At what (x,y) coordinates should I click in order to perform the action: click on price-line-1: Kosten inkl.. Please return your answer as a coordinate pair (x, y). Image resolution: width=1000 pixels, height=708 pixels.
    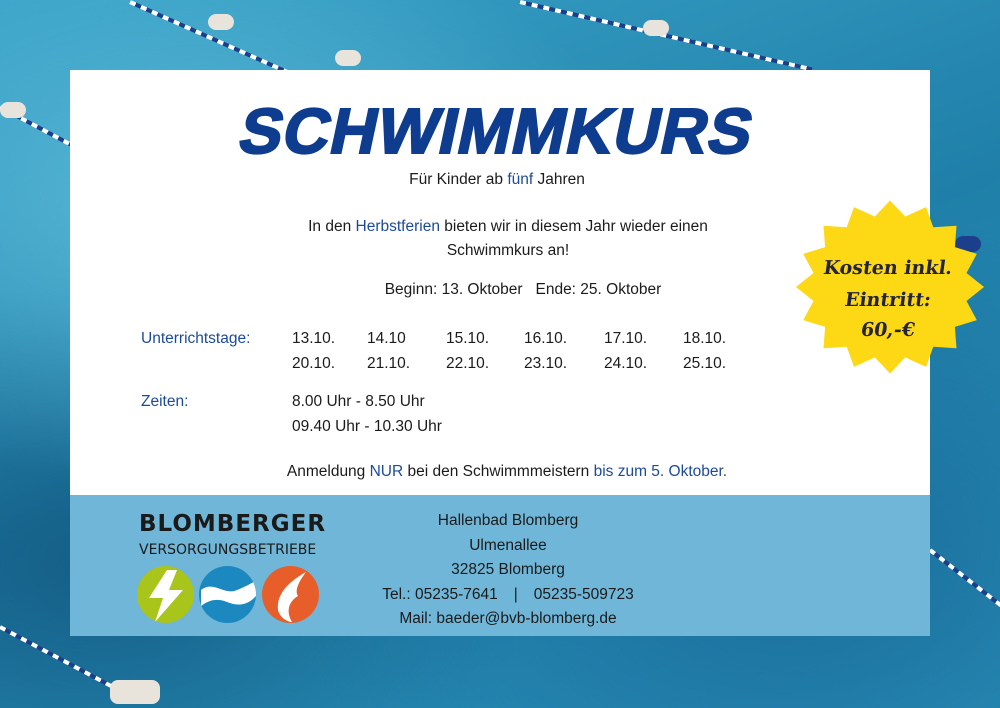
    Looking at the image, I should click on (888, 268).